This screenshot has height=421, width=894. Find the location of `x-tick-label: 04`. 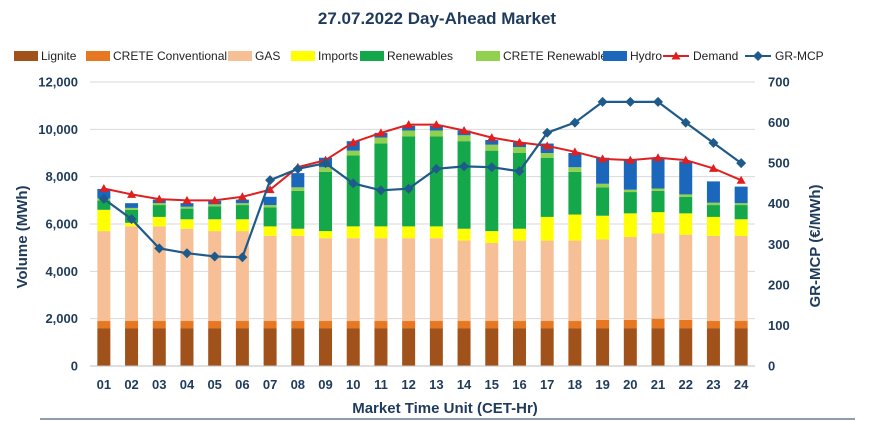

x-tick-label: 04 is located at coordinates (187, 384).